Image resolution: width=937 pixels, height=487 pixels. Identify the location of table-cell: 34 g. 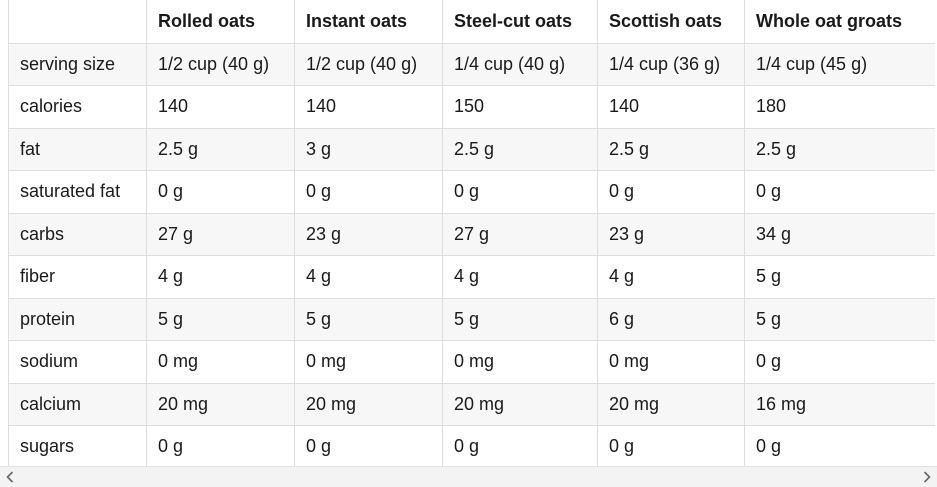
(839, 234).